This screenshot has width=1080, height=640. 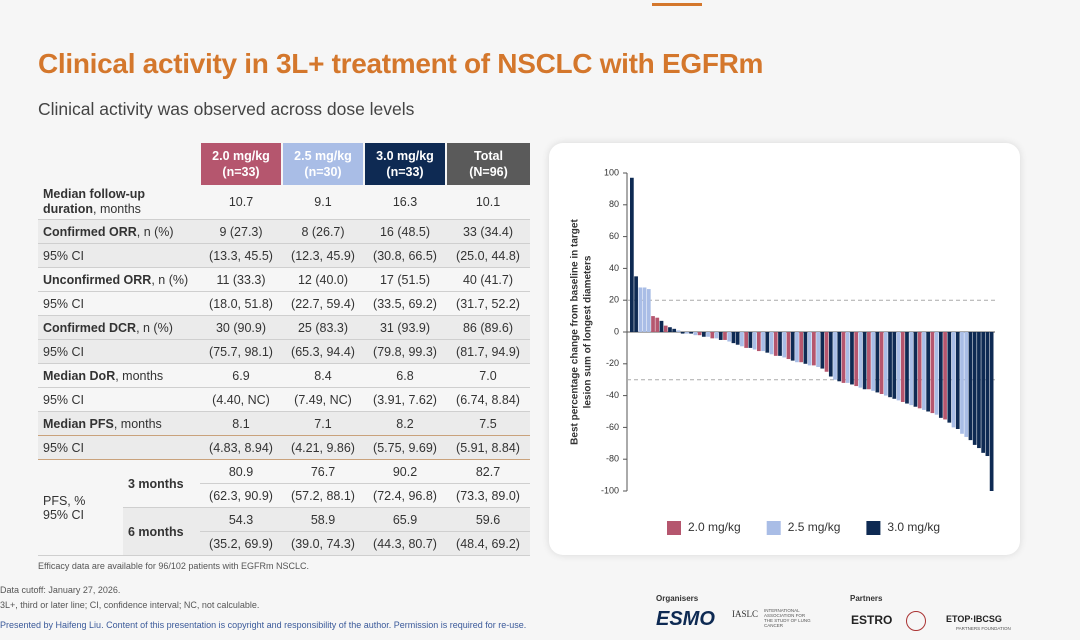 What do you see at coordinates (323, 471) in the screenshot?
I see `table-cell: 76.7` at bounding box center [323, 471].